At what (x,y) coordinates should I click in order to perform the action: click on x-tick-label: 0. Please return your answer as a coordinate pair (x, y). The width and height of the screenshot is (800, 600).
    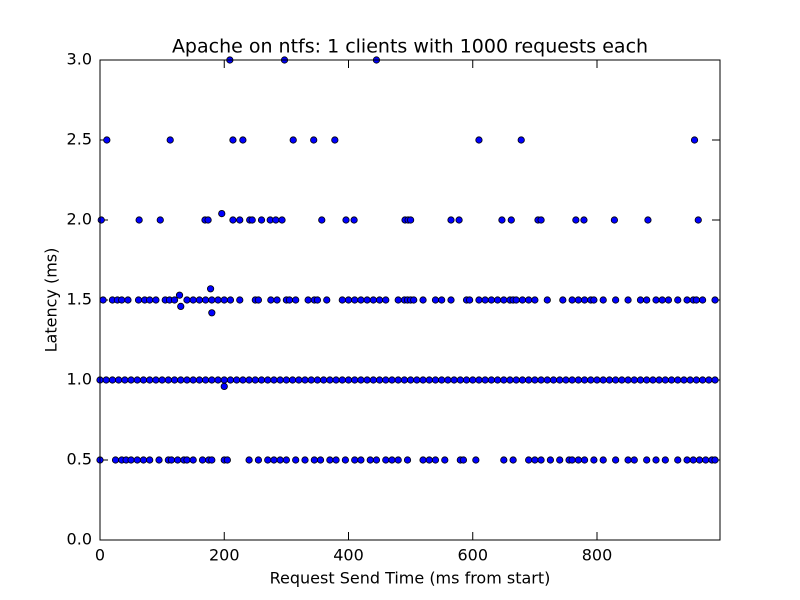
    Looking at the image, I should click on (100, 555).